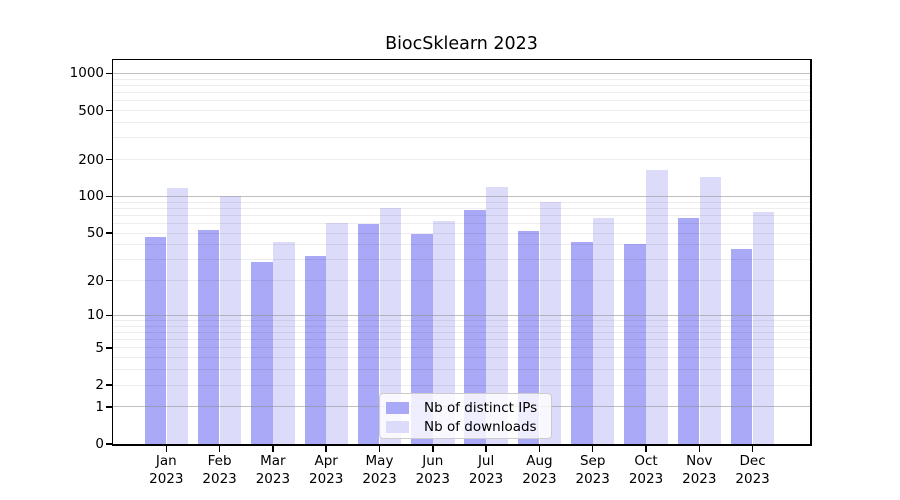 The width and height of the screenshot is (900, 500). I want to click on x-tick-label: Jan 2023, so click(166, 470).